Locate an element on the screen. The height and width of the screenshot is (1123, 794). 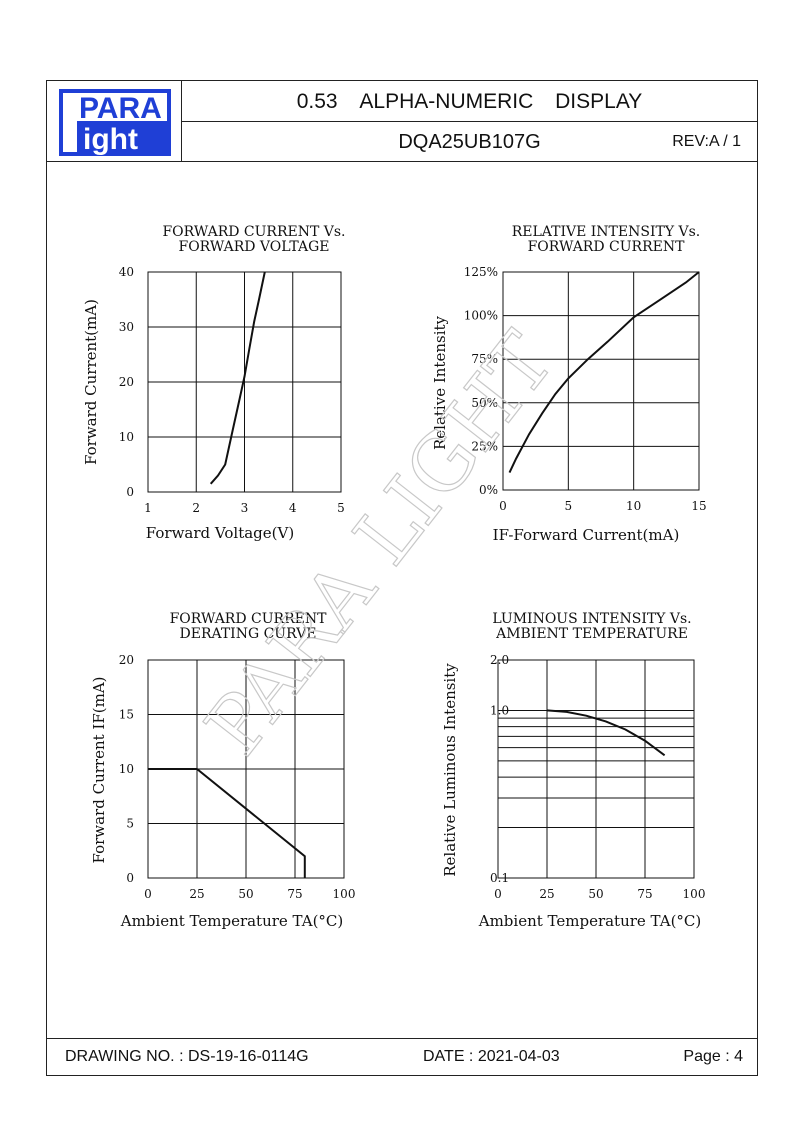
y-axis-label: Relative Intensity is located at coordinates (440, 382).